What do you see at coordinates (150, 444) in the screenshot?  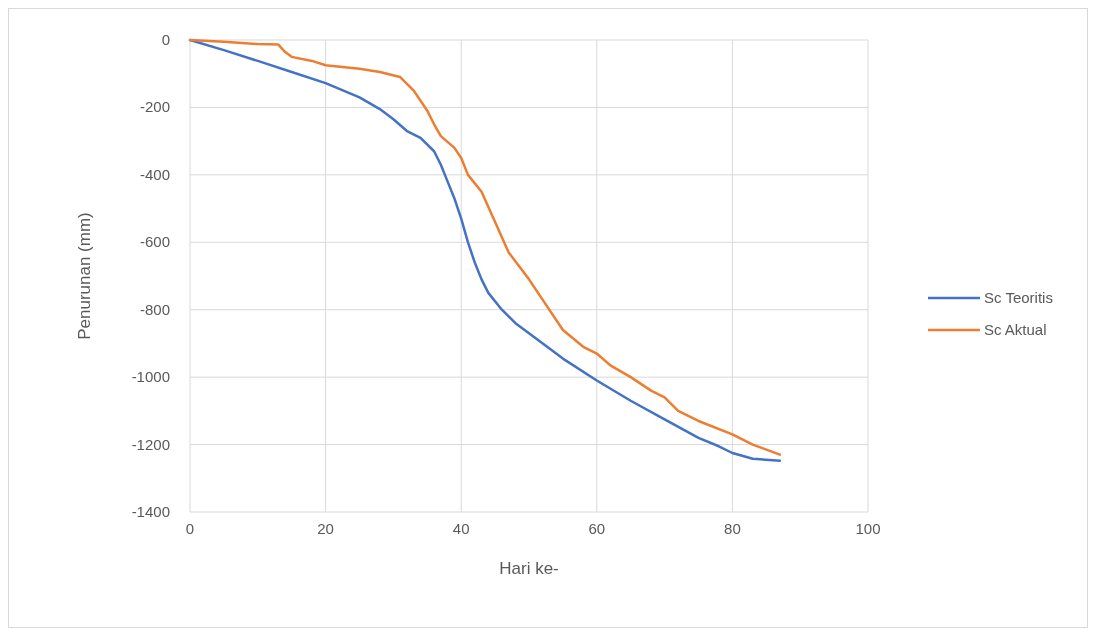 I see `y-tick-label: -1200` at bounding box center [150, 444].